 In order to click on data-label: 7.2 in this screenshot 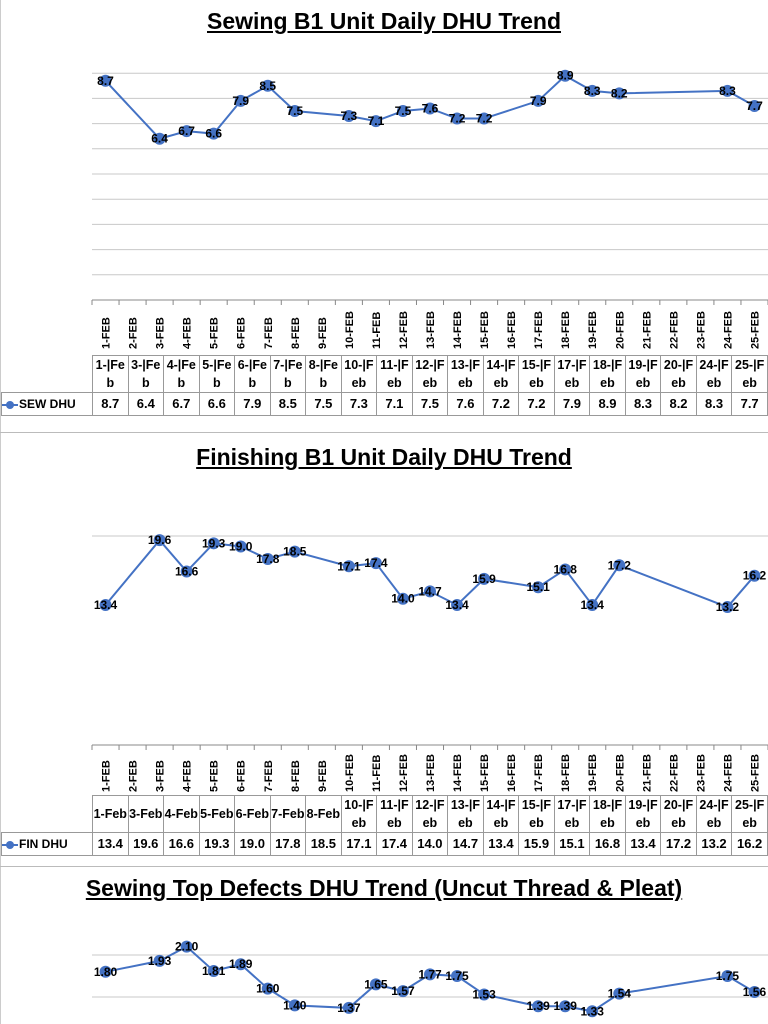, I will do `click(457, 119)`.